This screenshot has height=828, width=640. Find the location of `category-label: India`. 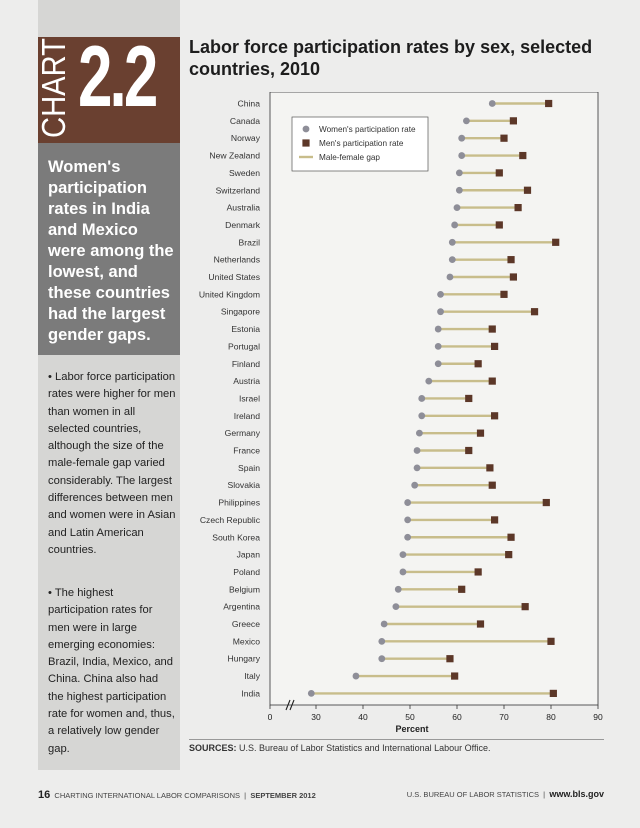

category-label: India is located at coordinates (250, 693).